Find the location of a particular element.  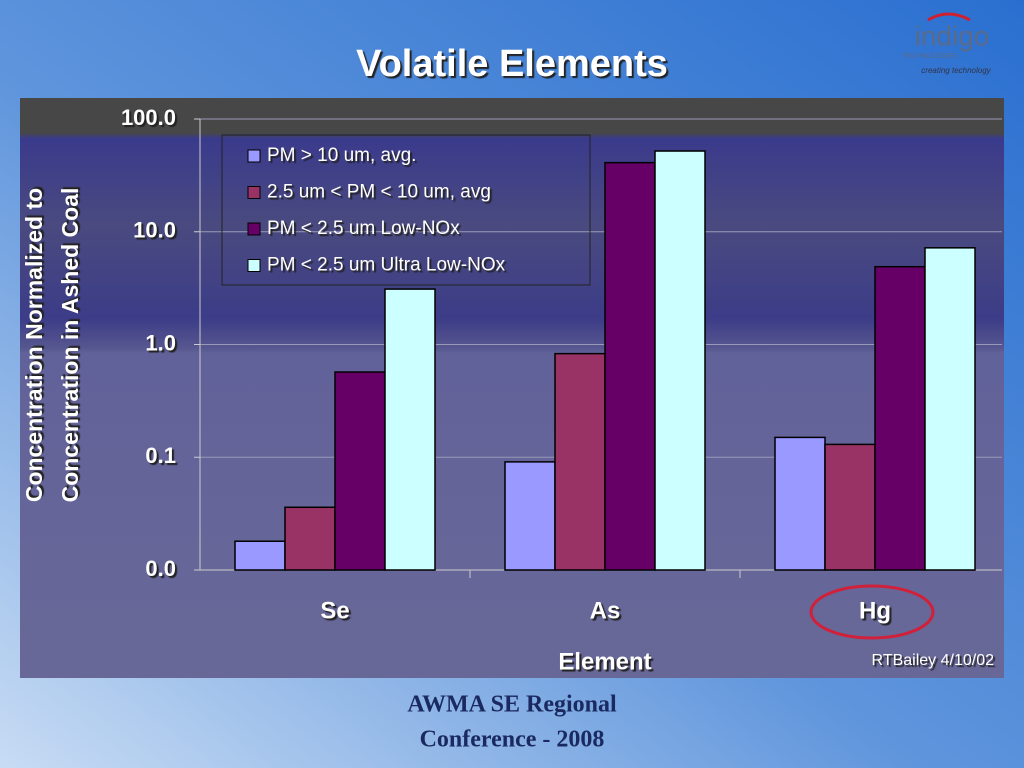

y-tick-label: 0.0 is located at coordinates (160, 568).